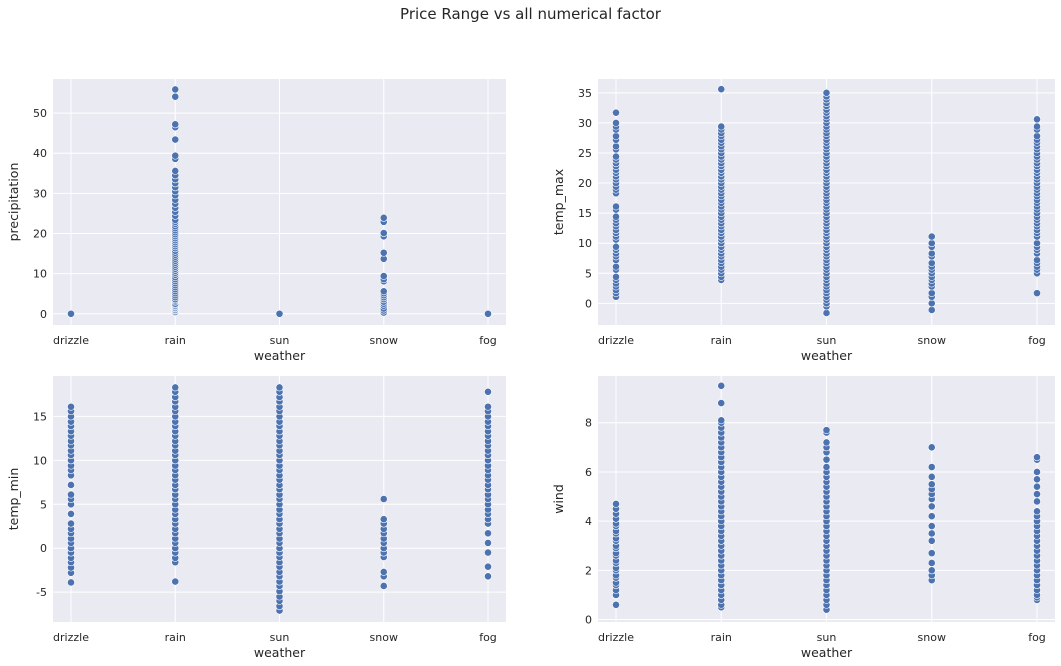 This screenshot has width=1061, height=666. What do you see at coordinates (530, 14) in the screenshot?
I see `figure-suptitle: Price Range vs all numerical factor` at bounding box center [530, 14].